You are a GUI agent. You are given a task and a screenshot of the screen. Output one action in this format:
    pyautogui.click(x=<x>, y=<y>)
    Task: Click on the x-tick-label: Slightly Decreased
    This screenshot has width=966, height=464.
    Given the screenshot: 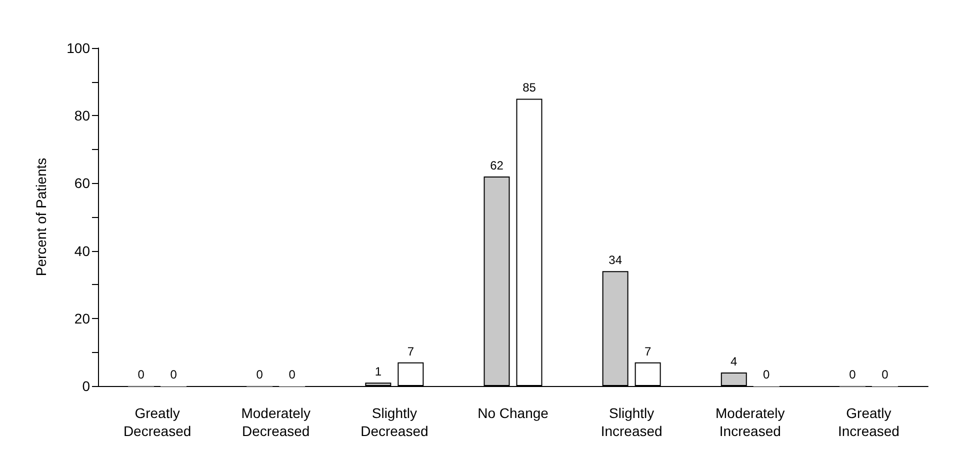 What is the action you would take?
    pyautogui.click(x=394, y=422)
    